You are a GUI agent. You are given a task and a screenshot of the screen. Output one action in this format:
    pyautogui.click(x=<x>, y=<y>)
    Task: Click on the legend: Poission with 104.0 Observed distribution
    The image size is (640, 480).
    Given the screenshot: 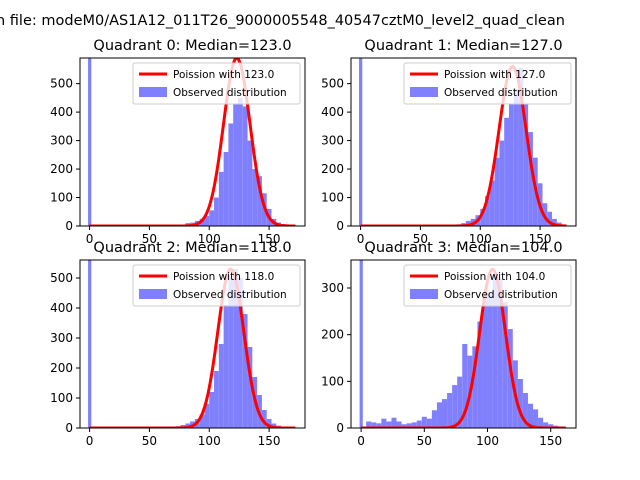 What is the action you would take?
    pyautogui.click(x=487, y=285)
    